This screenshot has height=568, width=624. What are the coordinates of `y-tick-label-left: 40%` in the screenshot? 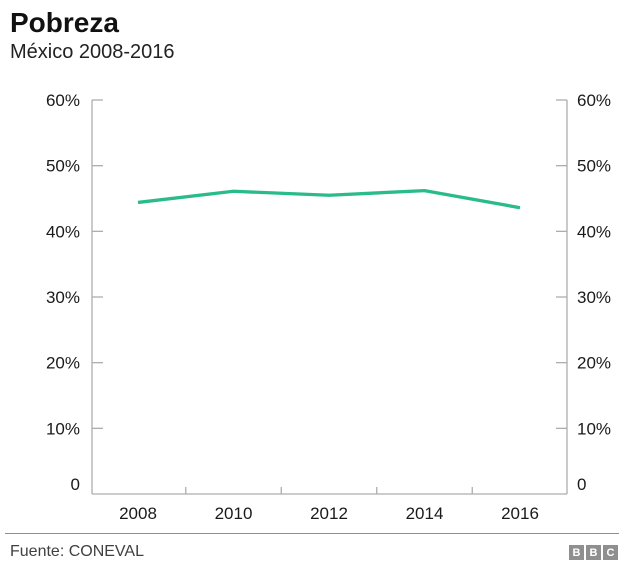 It's located at (63, 231).